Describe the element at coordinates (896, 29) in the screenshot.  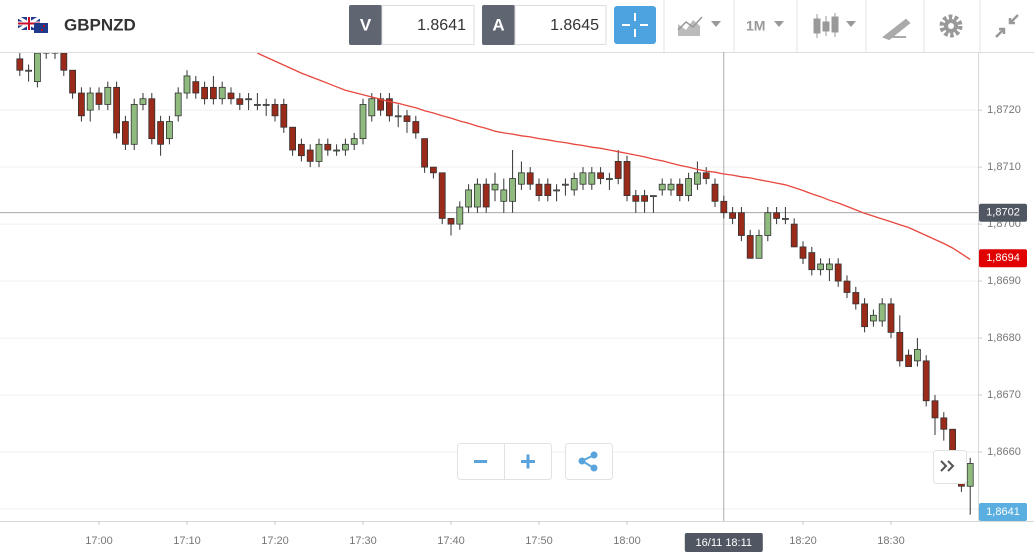
I see `drawing-tools-button` at that location.